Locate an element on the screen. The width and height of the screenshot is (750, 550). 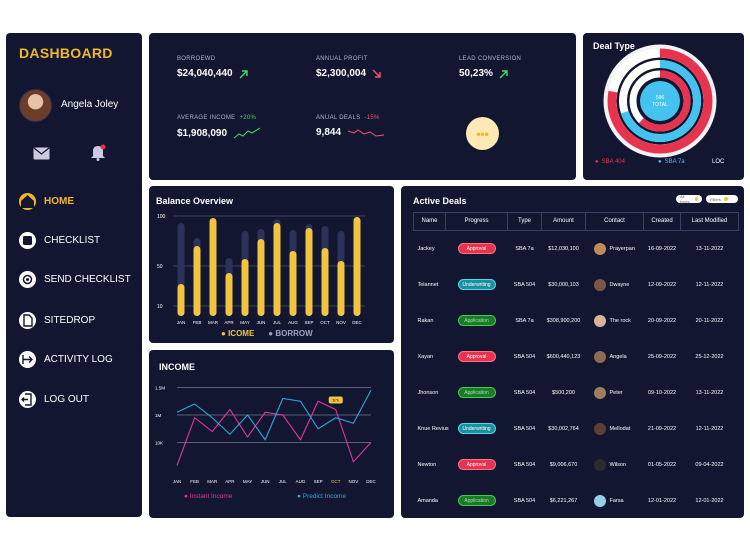
cell-progress: Underwriting is located at coordinates (477, 285).